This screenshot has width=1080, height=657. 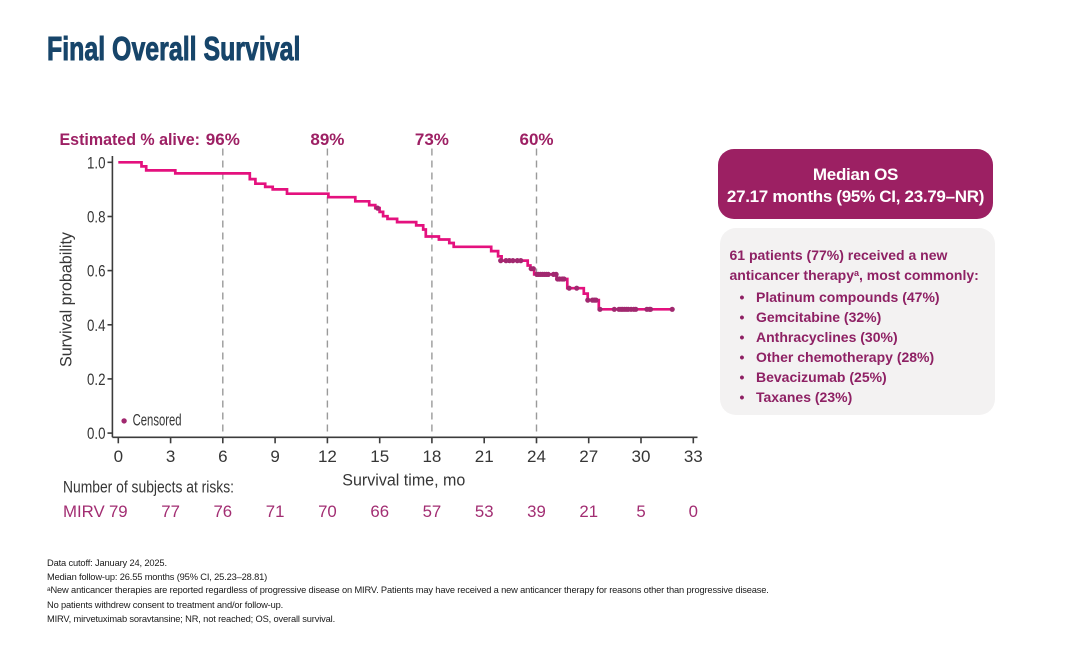 I want to click on svg-text: 33, so click(x=693, y=456).